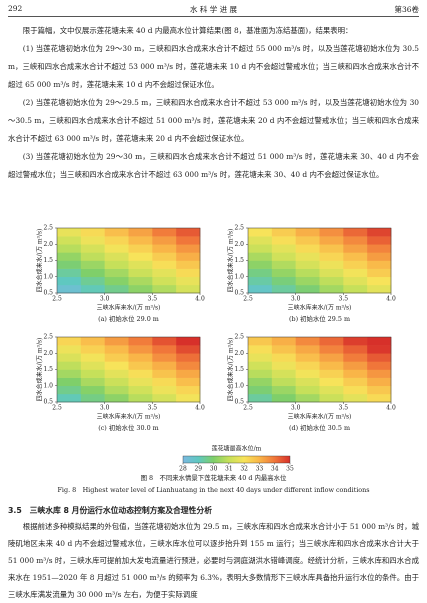 The image size is (427, 603). What do you see at coordinates (213, 16) in the screenshot?
I see `header-rule` at bounding box center [213, 16].